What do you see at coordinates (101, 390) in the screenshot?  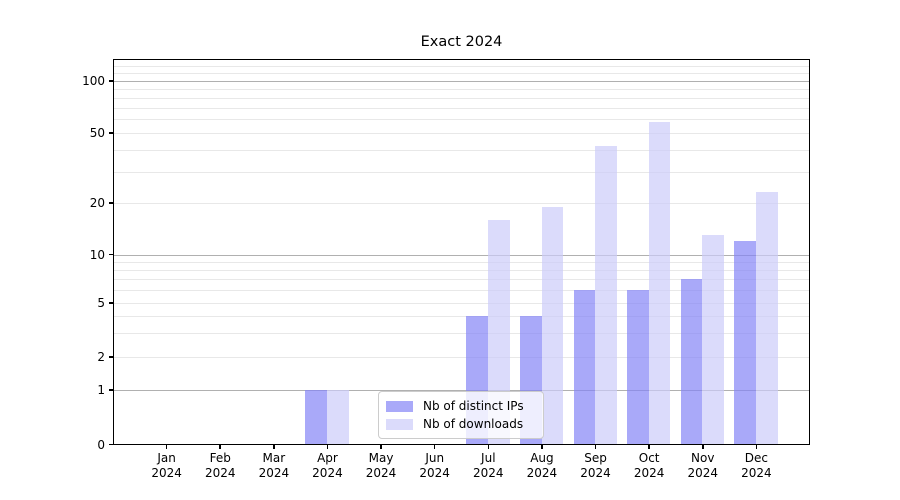 I see `y-axis-tick-label: 1` at bounding box center [101, 390].